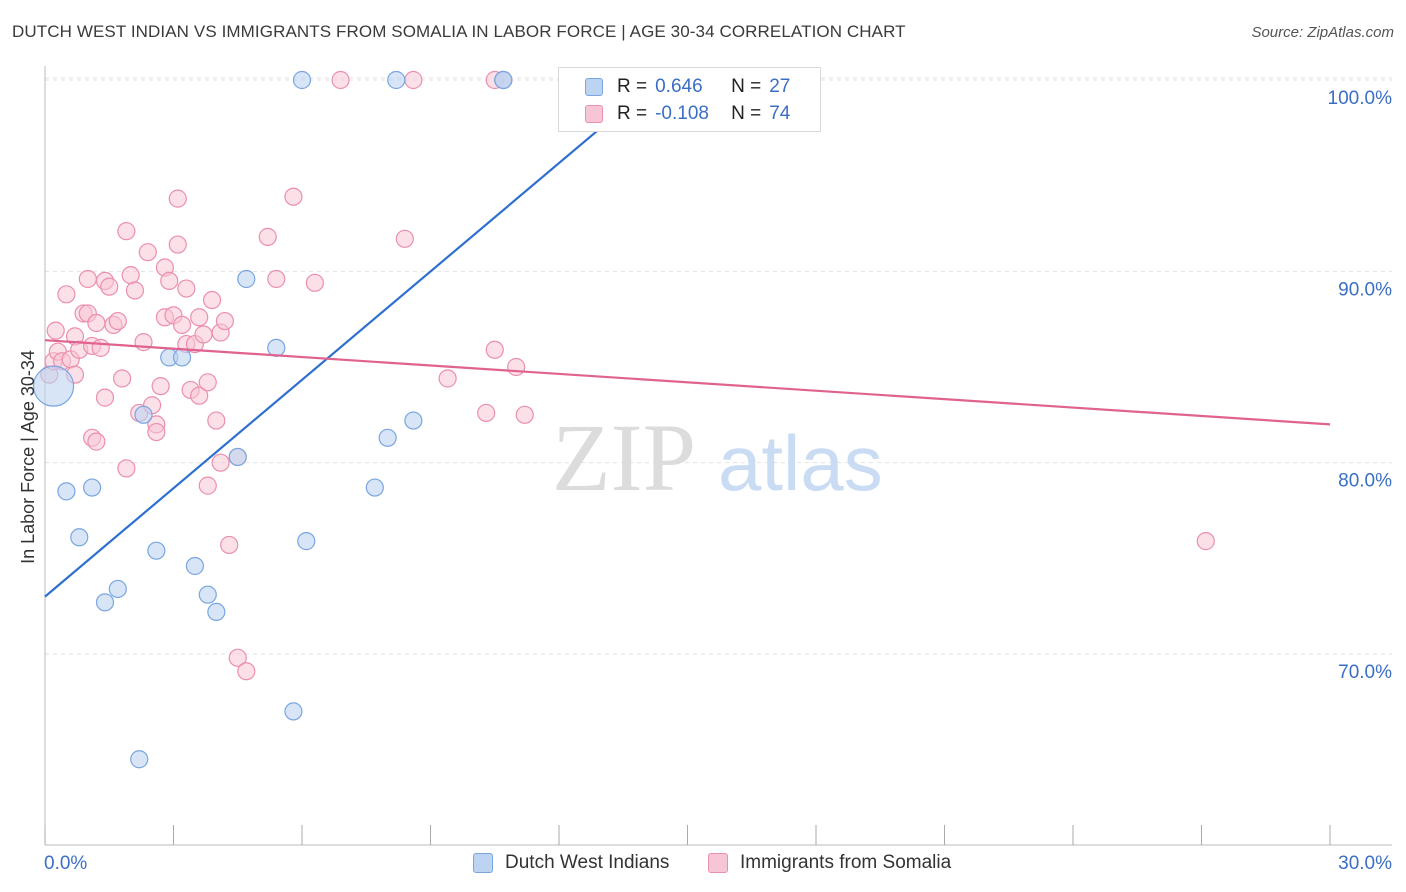 The width and height of the screenshot is (1406, 892). What do you see at coordinates (1322, 32) in the screenshot?
I see `chart-source: Source: ZipAtlas.com` at bounding box center [1322, 32].